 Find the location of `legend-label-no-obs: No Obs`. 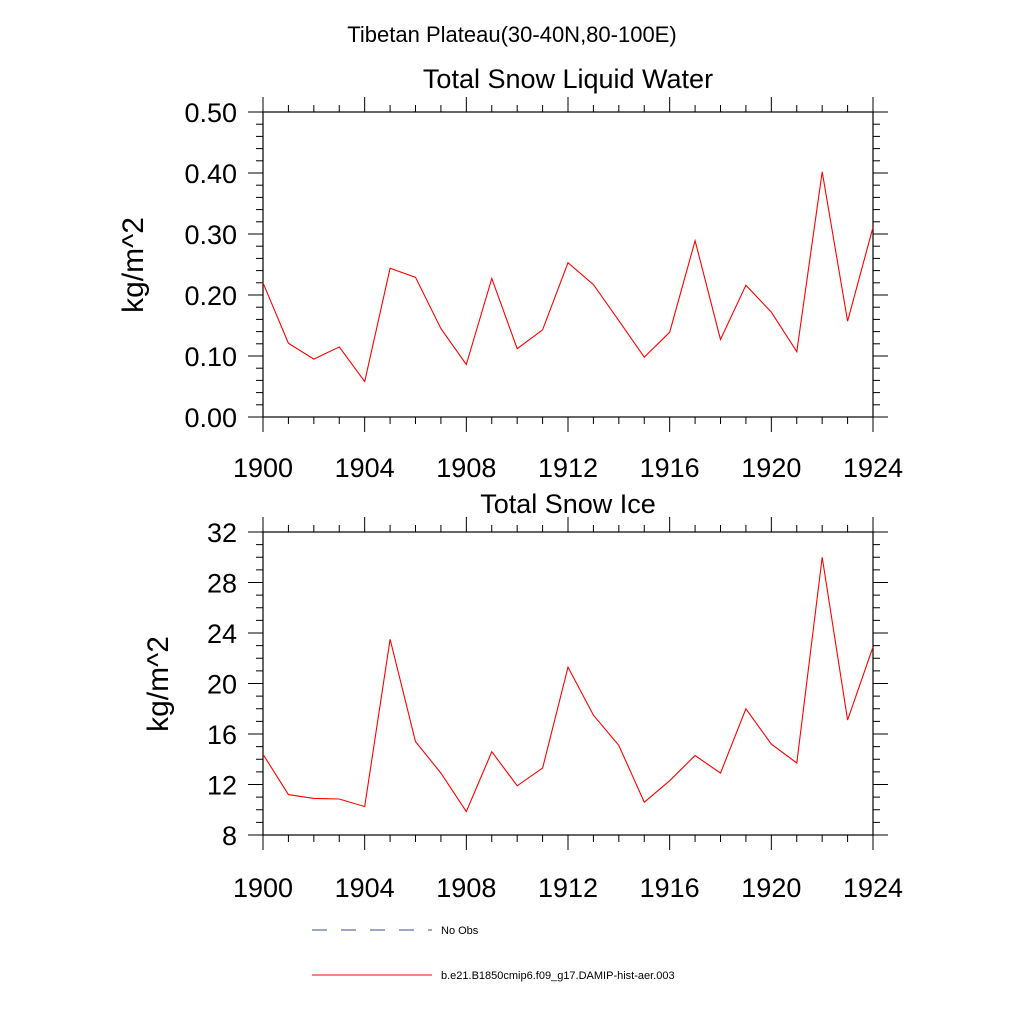

legend-label-no-obs: No Obs is located at coordinates (460, 931).